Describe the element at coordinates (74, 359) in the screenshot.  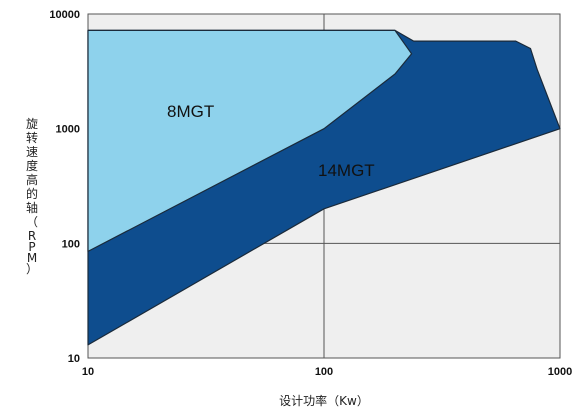
I see `y-tick-label: 10` at that location.